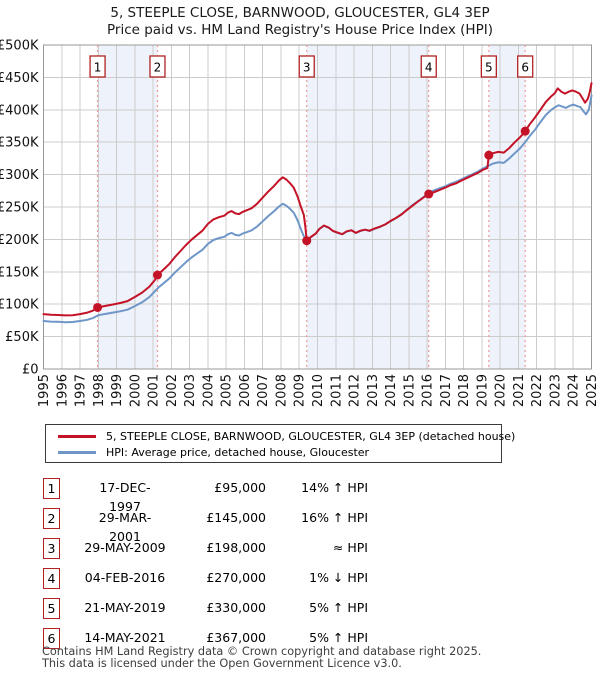 This screenshot has height=680, width=600. Describe the element at coordinates (117, 390) in the screenshot. I see `x-tick-label: 1999` at that location.